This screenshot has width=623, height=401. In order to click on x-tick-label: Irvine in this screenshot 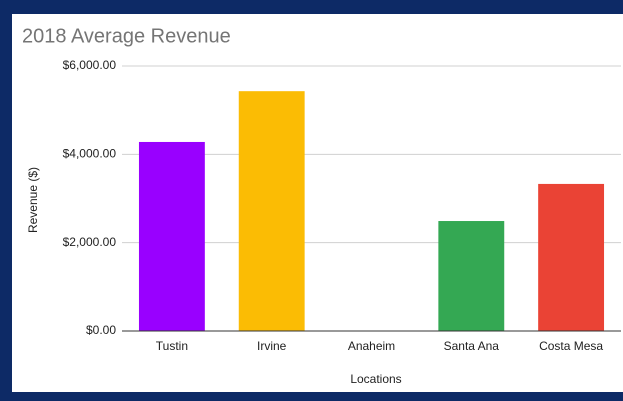, I will do `click(272, 346)`.